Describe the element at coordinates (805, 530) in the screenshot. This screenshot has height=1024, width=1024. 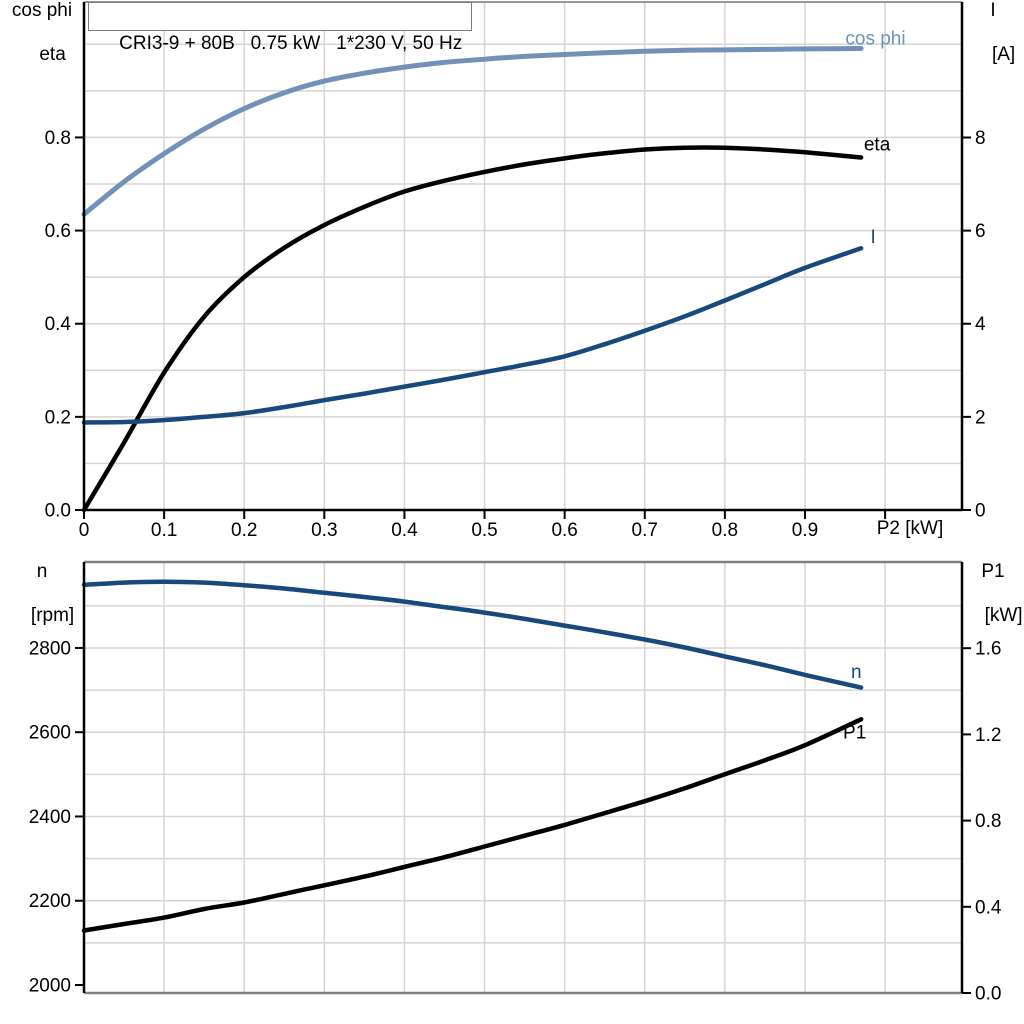
I see `tick-label-x: 0.9` at that location.